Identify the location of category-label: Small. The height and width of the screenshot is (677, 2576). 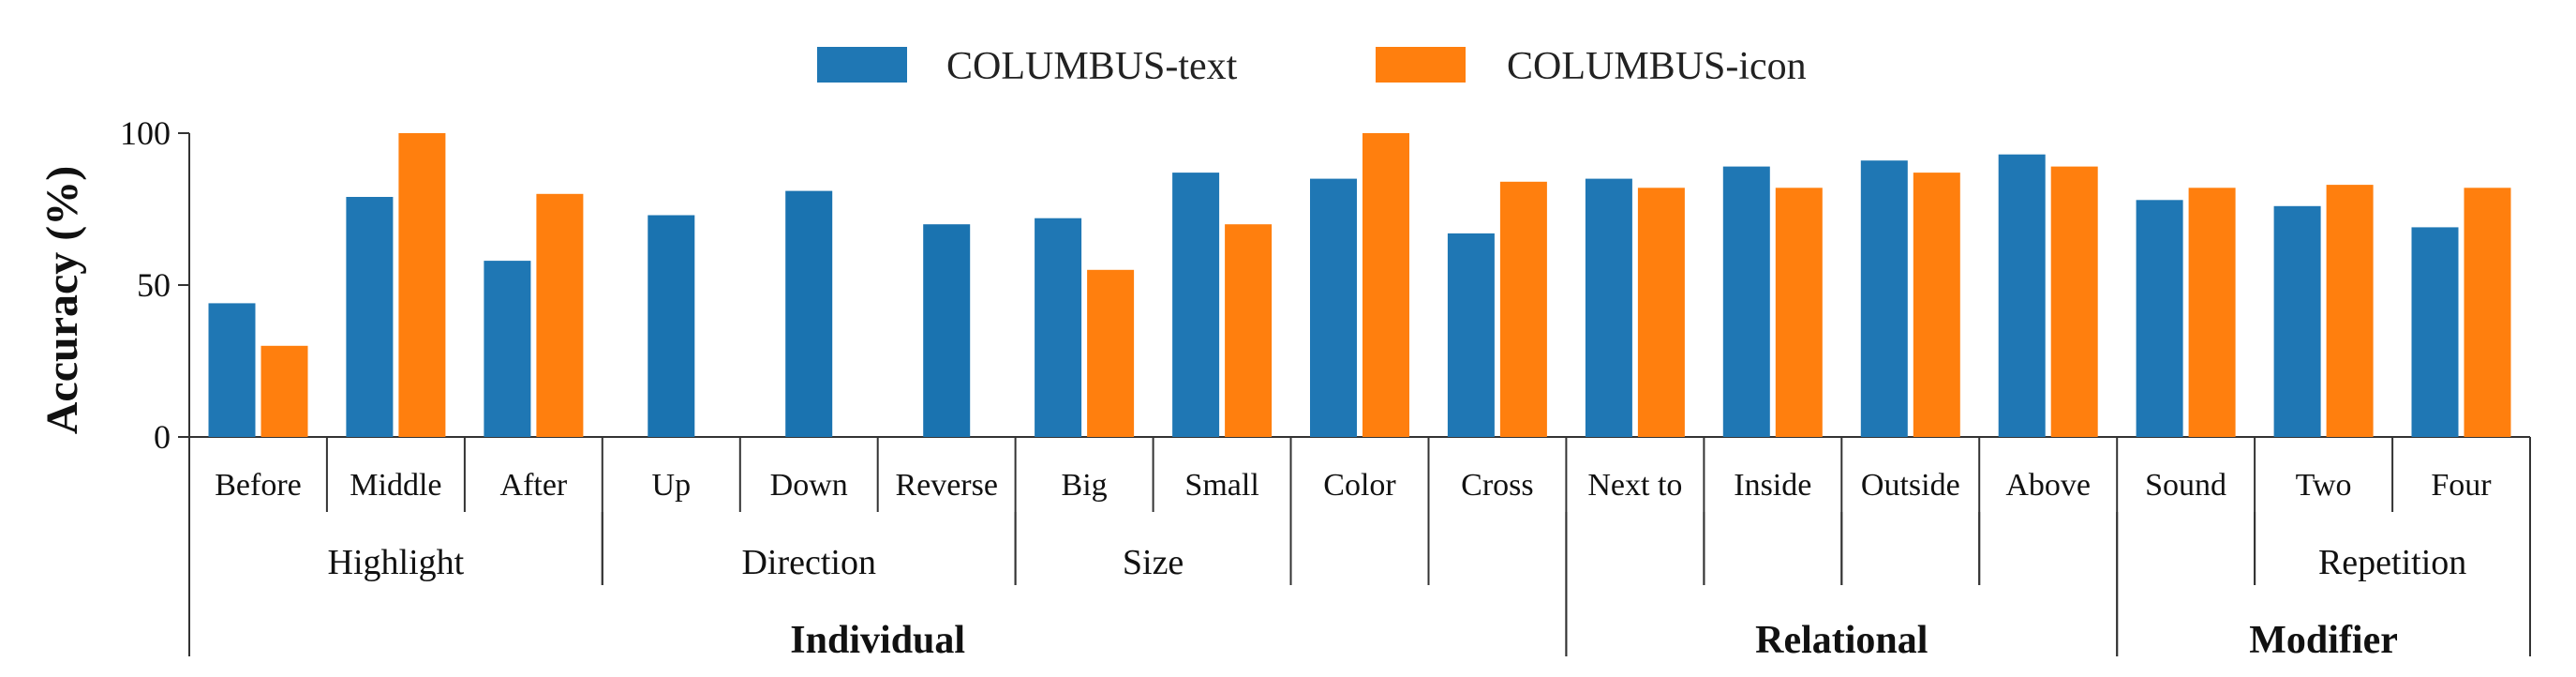
(1221, 485).